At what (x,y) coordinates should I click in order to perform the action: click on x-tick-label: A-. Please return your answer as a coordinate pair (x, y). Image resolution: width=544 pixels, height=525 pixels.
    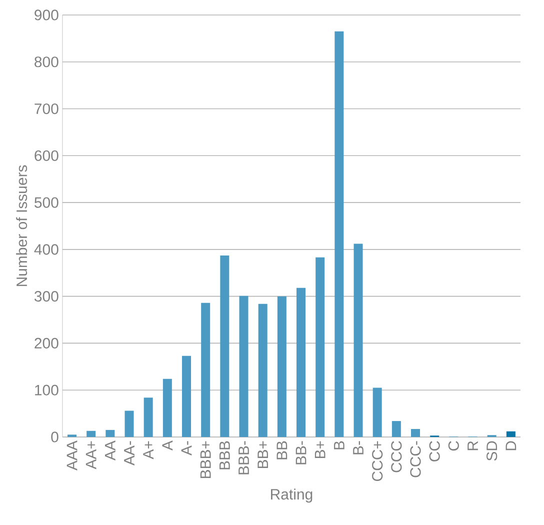
    Looking at the image, I should click on (186, 448).